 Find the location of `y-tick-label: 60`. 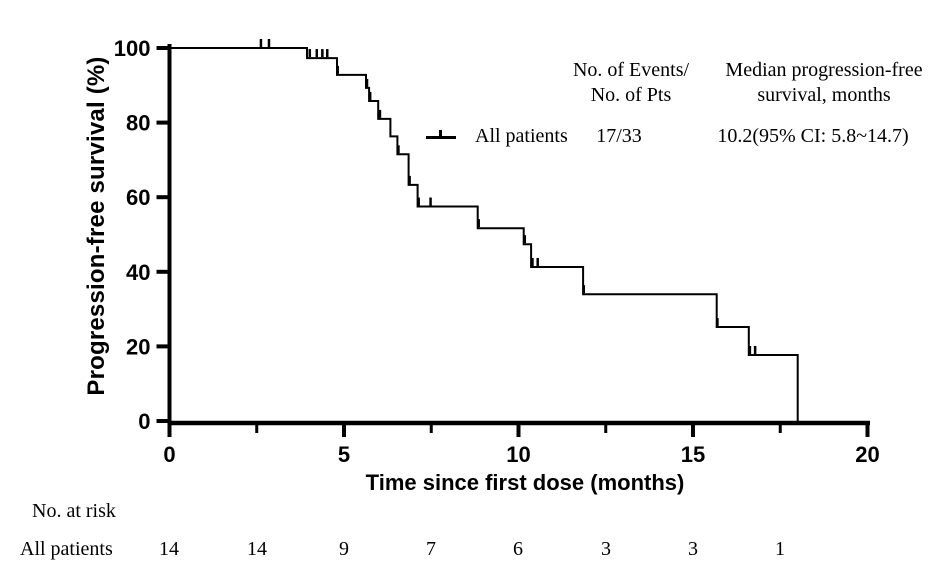

y-tick-label: 60 is located at coordinates (138, 197).